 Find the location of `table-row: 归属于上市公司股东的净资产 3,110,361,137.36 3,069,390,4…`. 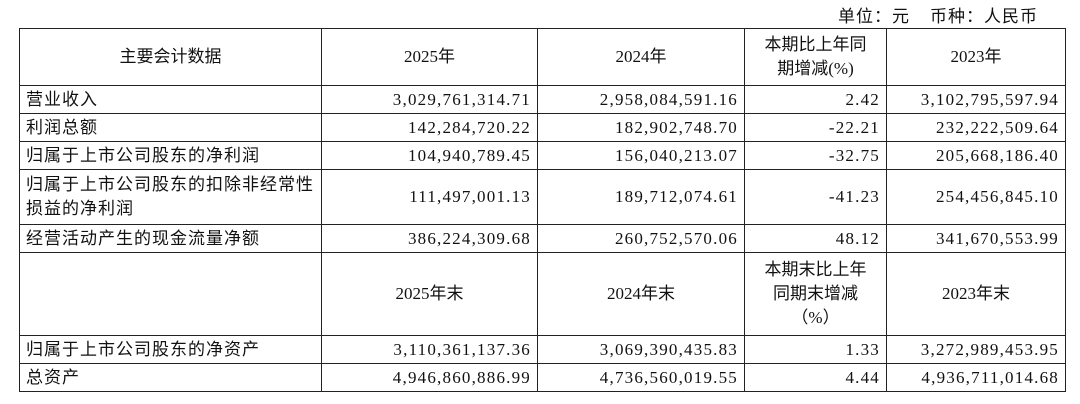

table-row: 归属于上市公司股东的净资产 3,110,361,137.36 3,069,390,4… is located at coordinates (542, 349).